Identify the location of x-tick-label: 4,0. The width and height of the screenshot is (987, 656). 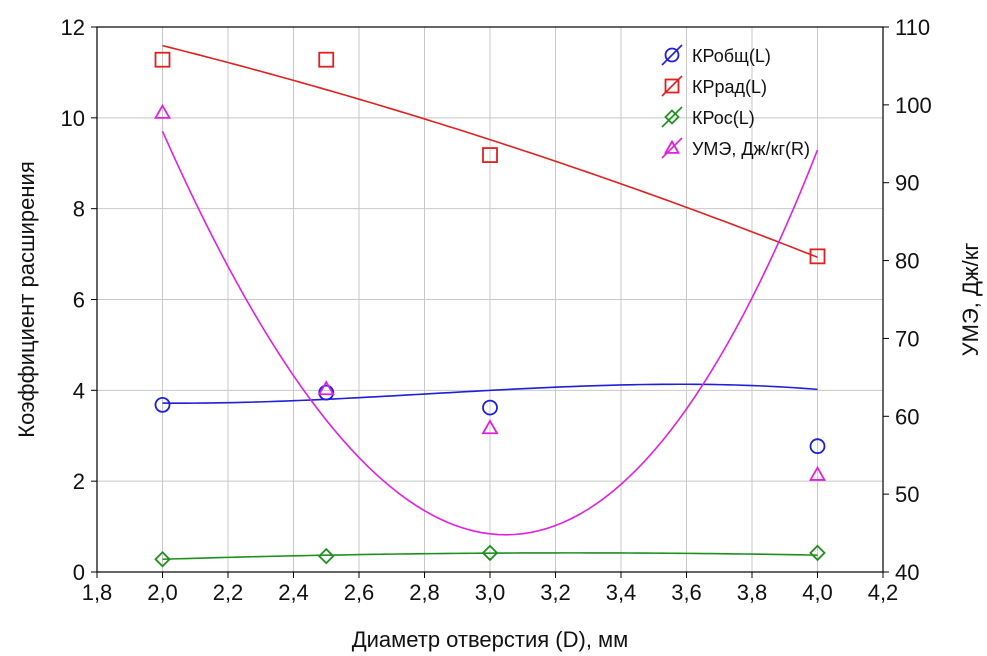
(817, 592).